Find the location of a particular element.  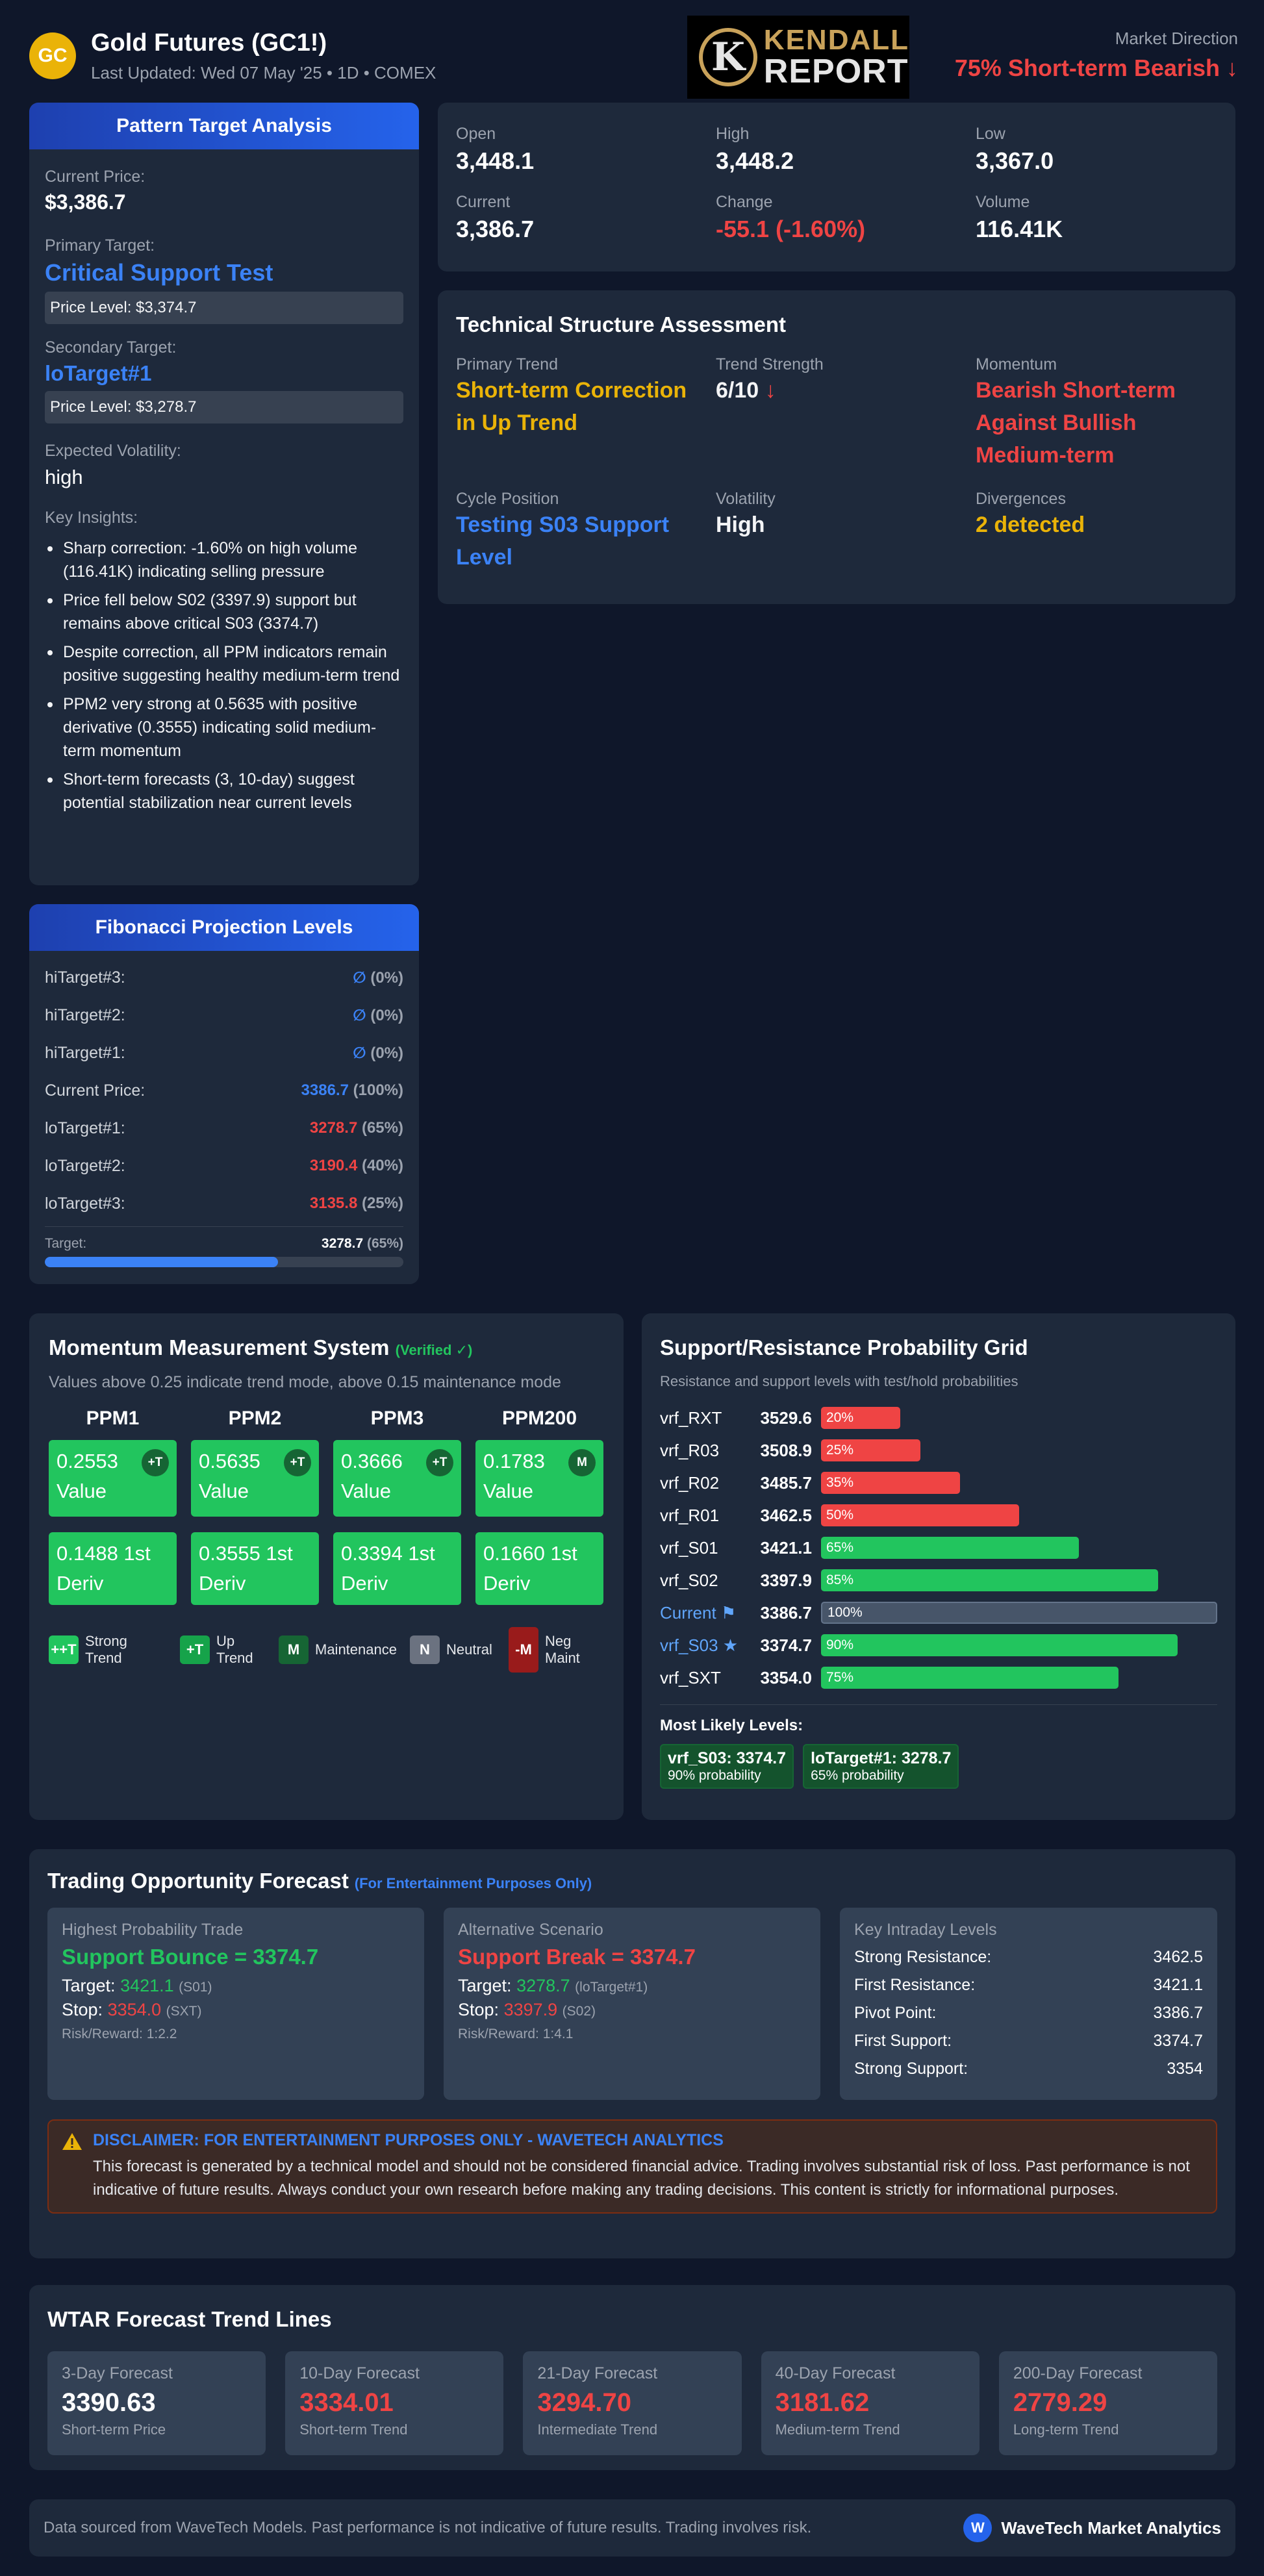

key-level-label: First Support: is located at coordinates (903, 2041).